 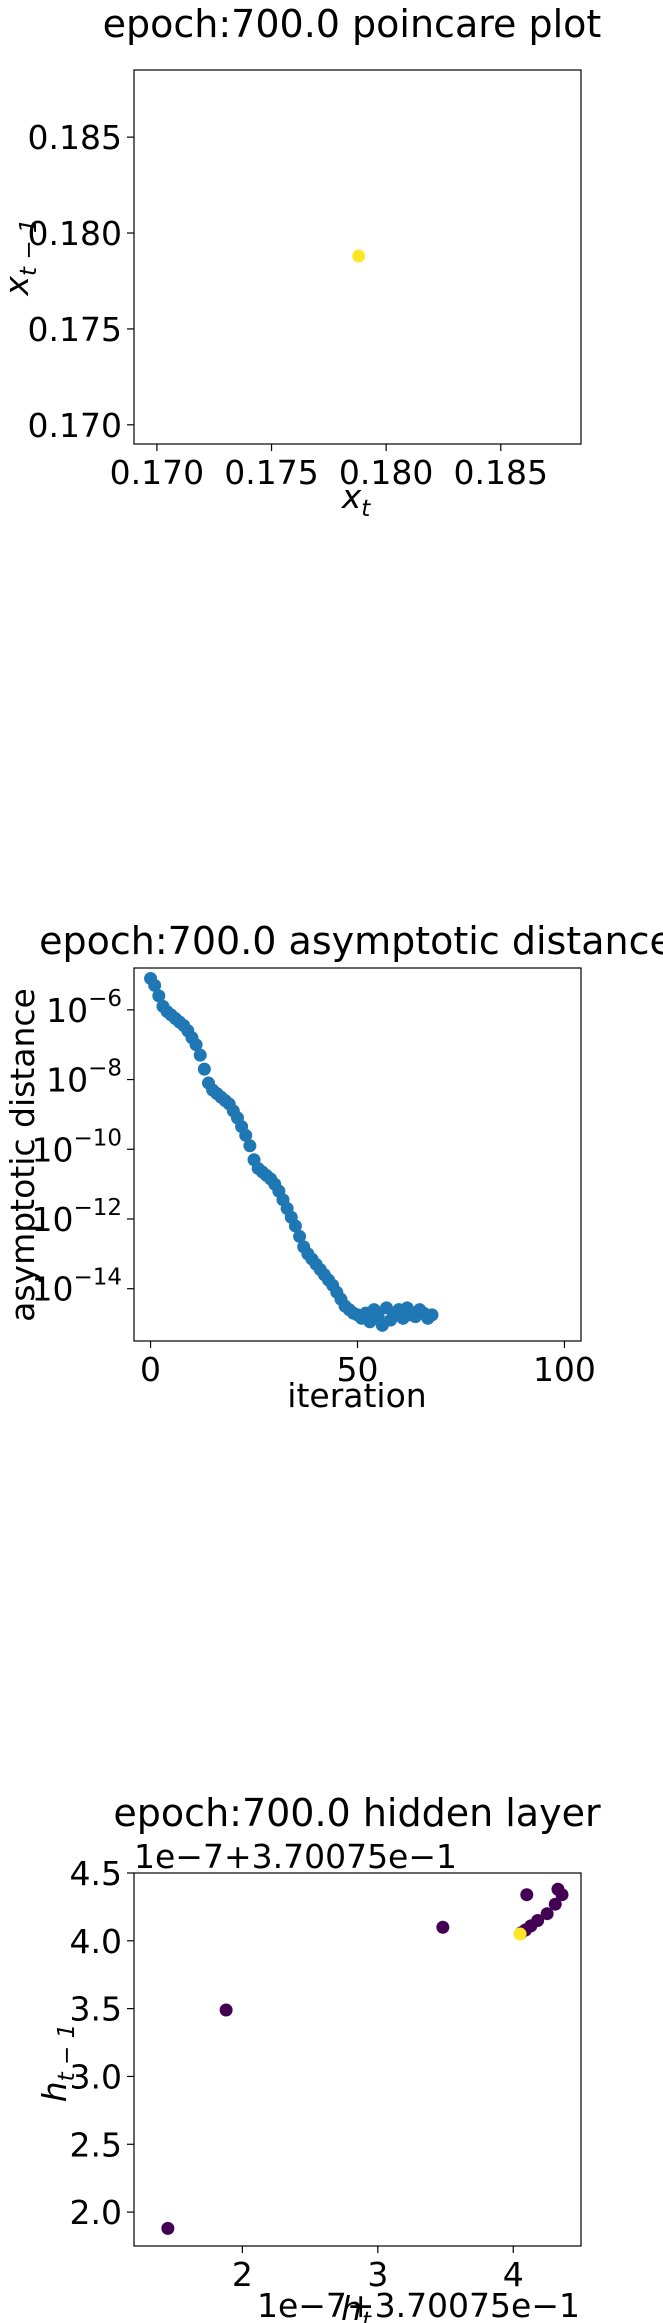 I want to click on y-tick-label: 0.180, so click(x=75, y=233).